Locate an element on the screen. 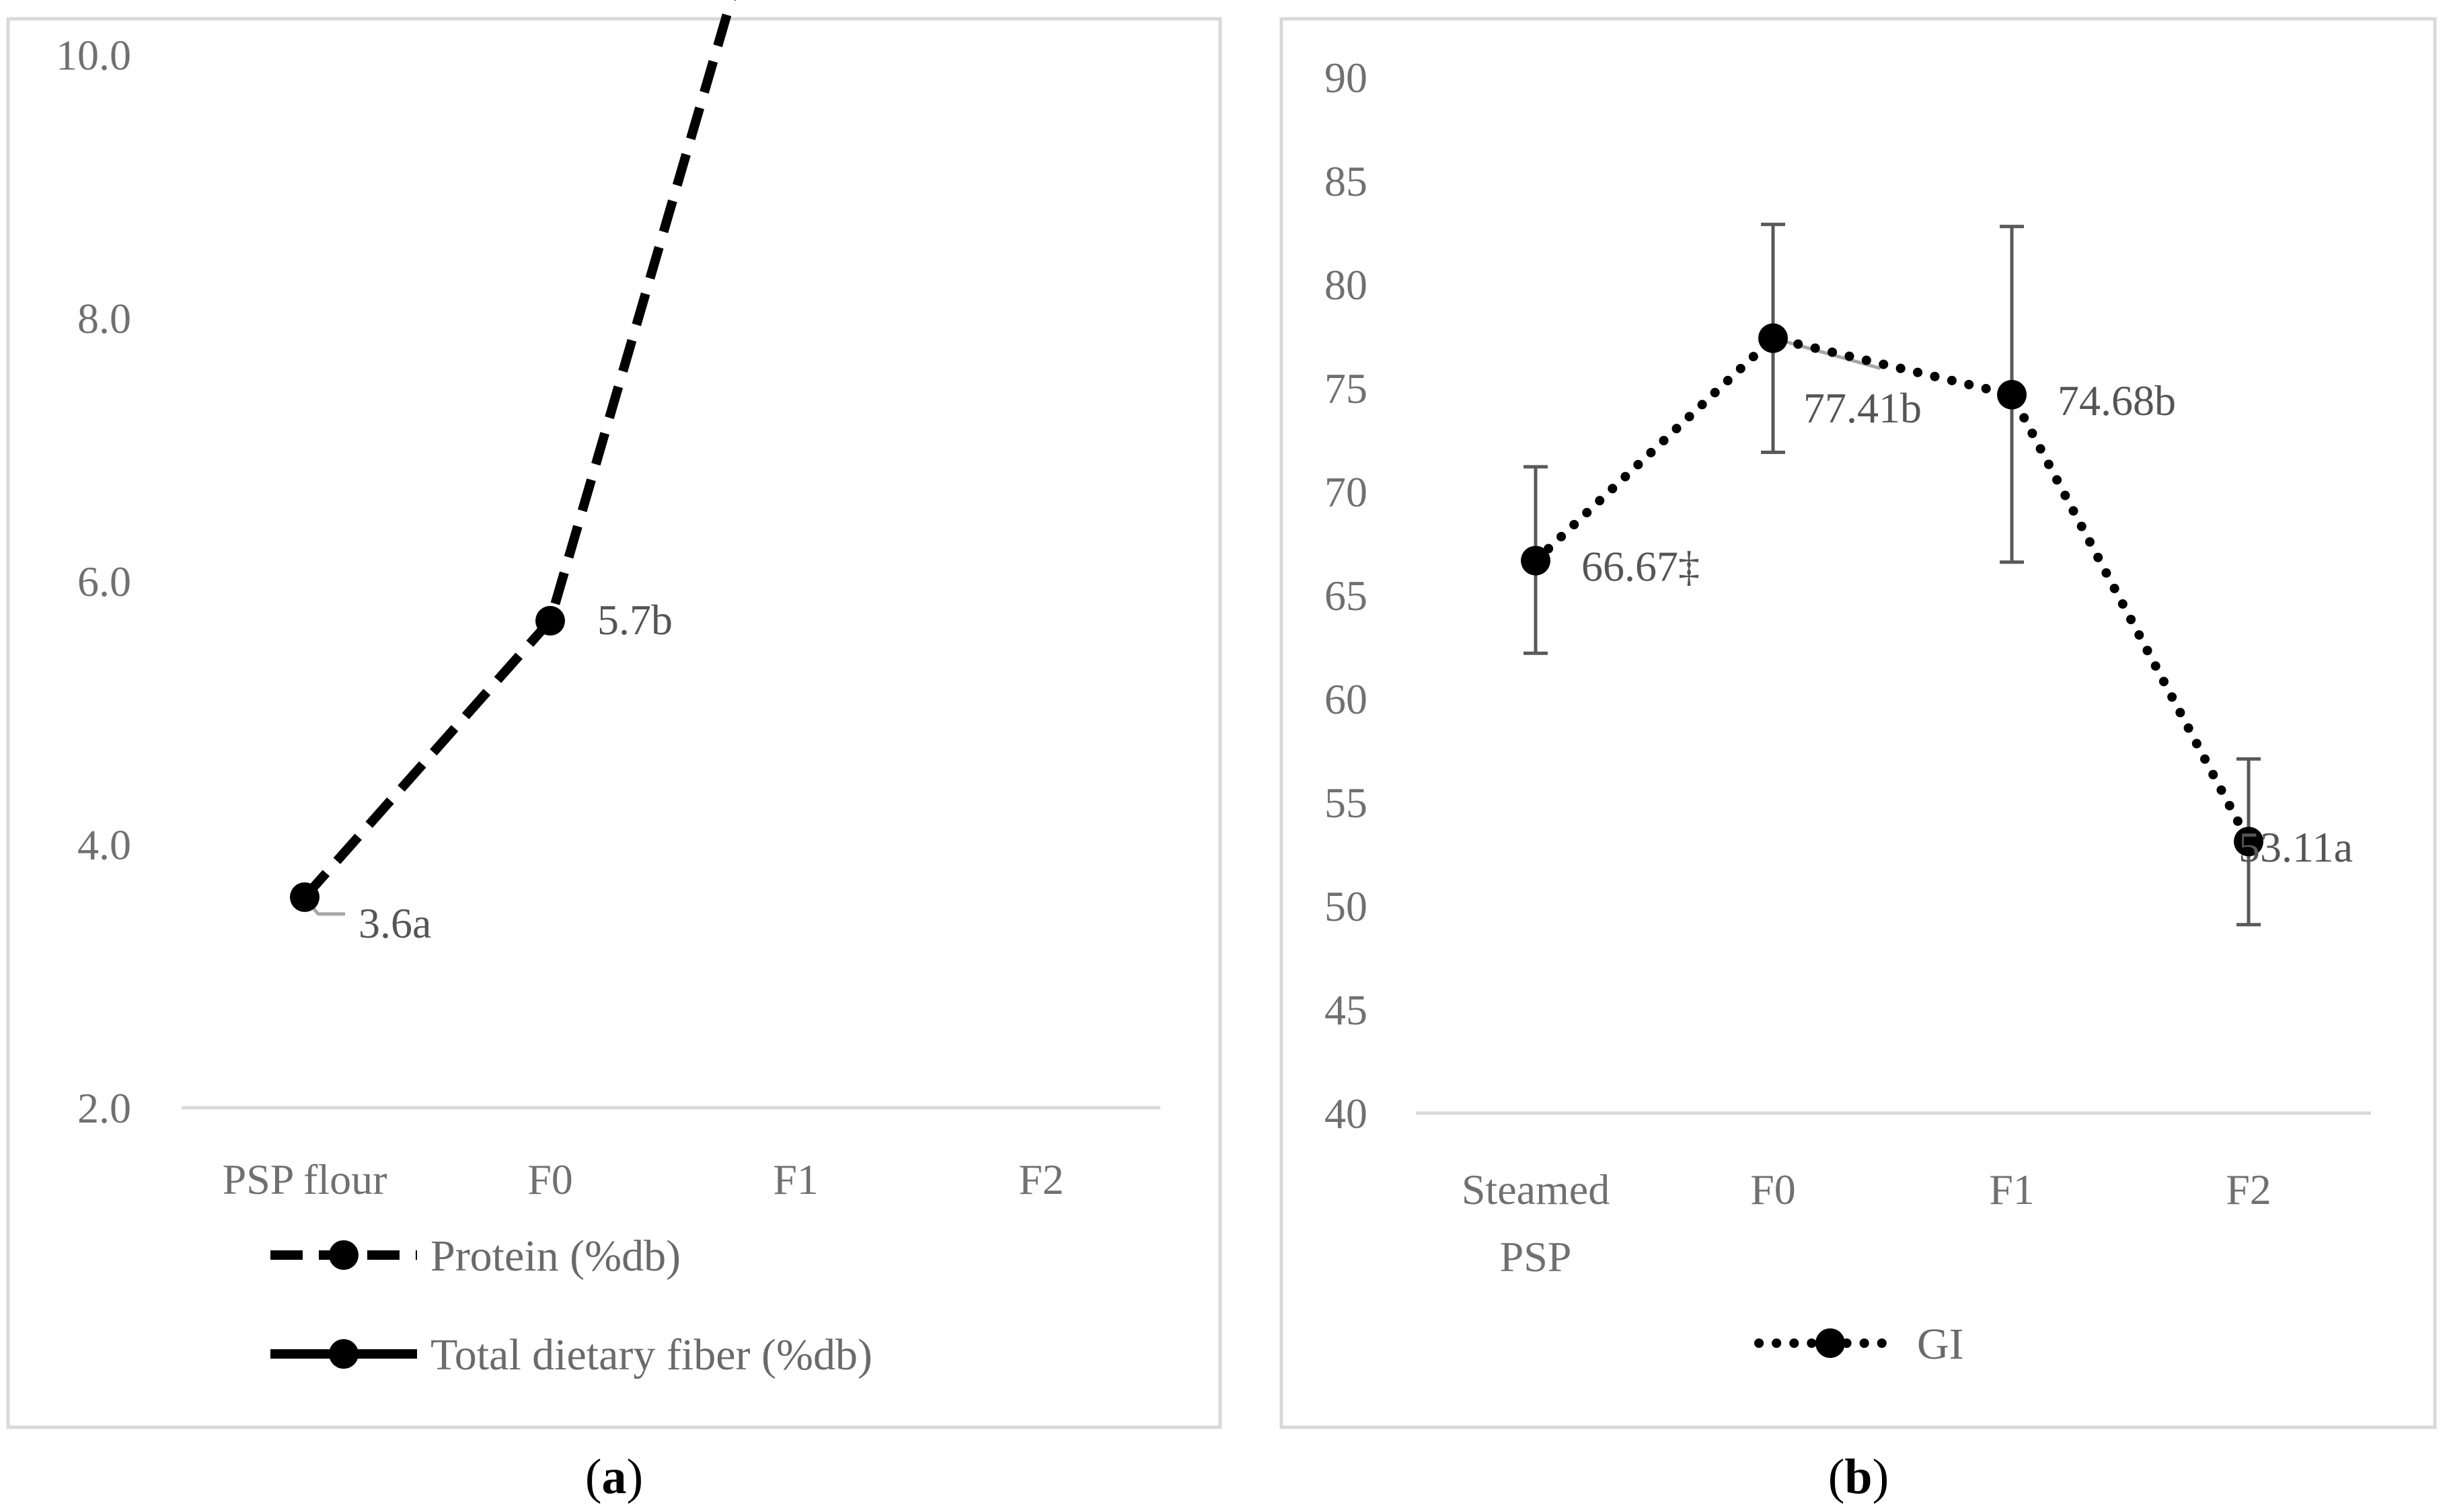 Image resolution: width=2445 pixels, height=1512 pixels. panel-a-point-protein-db-f0 is located at coordinates (550, 620).